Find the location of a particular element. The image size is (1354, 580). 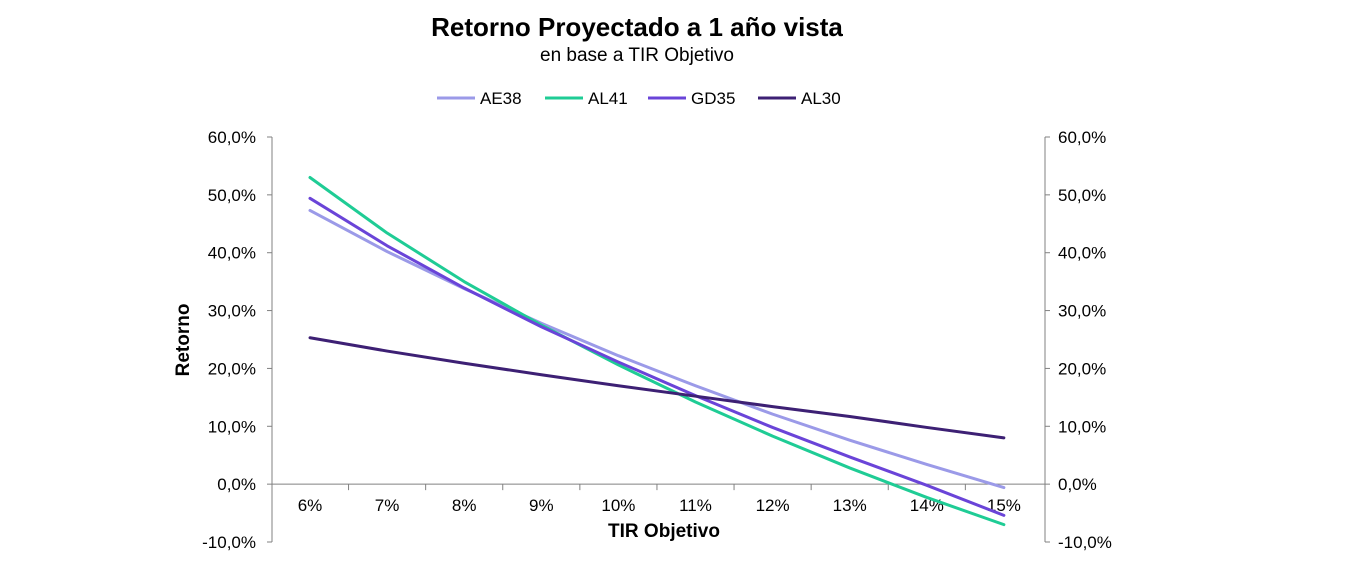

chart-title: Retorno Proyectado a 1 año vista is located at coordinates (637, 27).